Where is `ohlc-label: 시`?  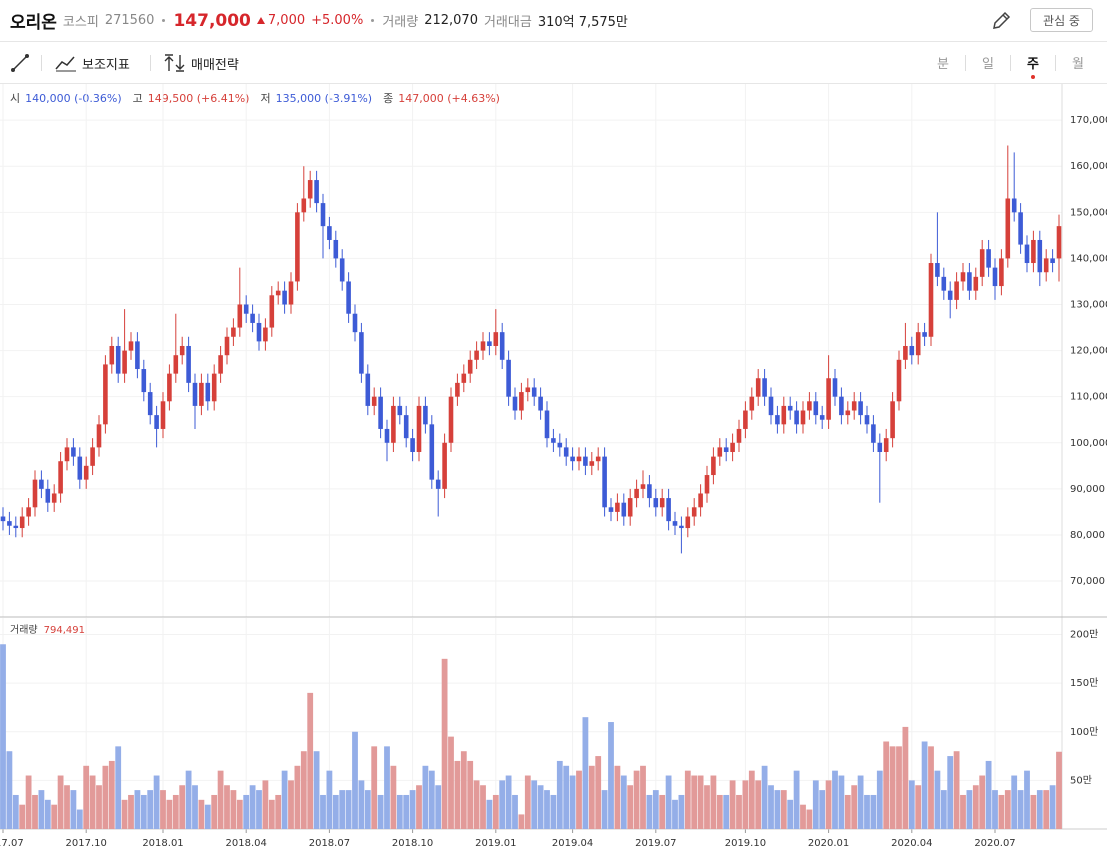 ohlc-label: 시 is located at coordinates (15, 98).